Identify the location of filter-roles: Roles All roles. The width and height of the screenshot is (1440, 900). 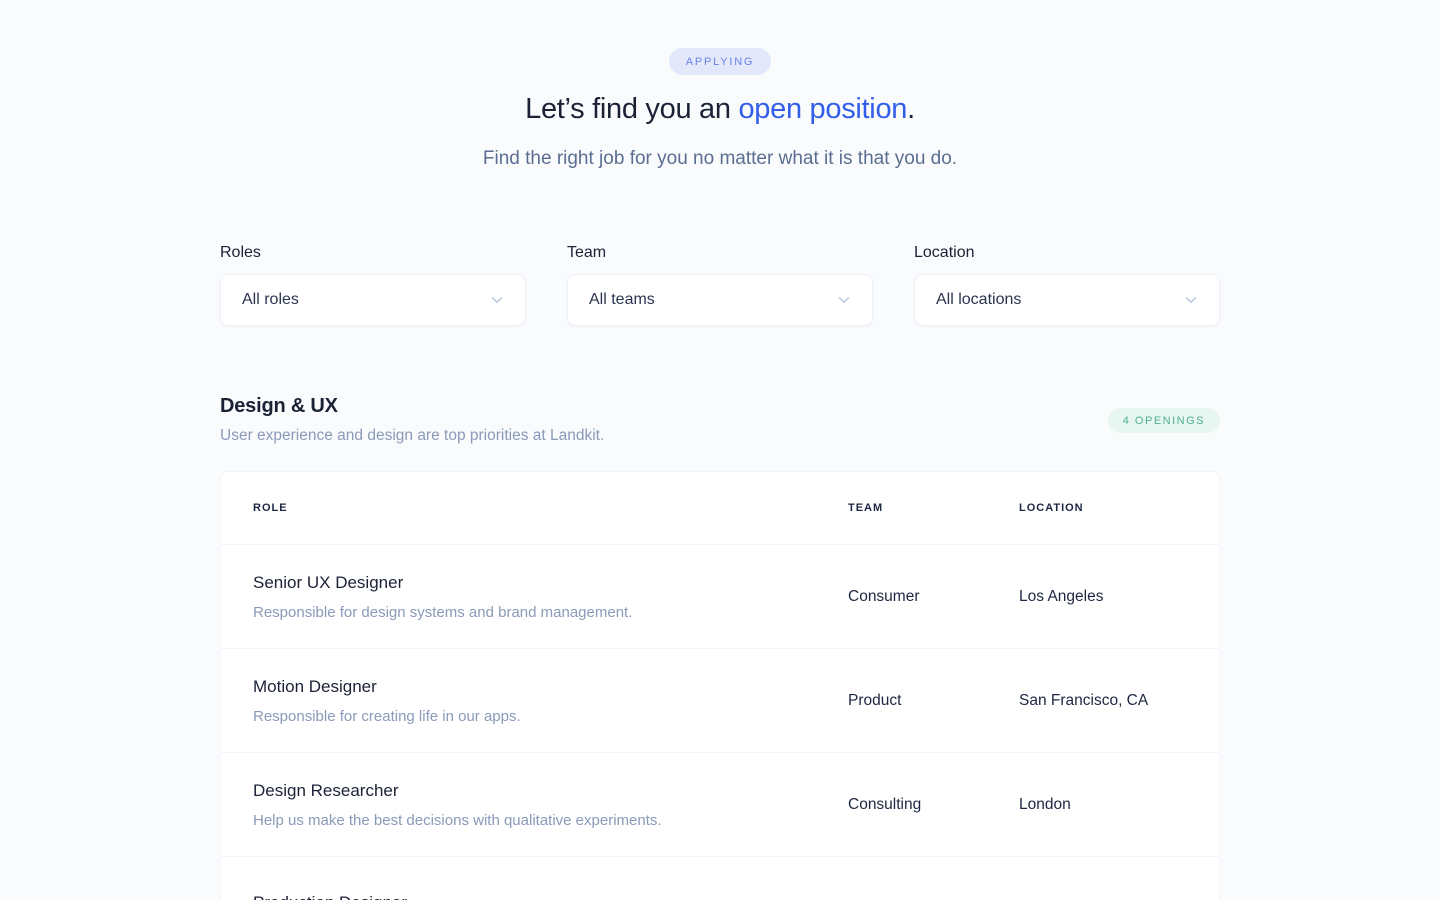
(373, 284).